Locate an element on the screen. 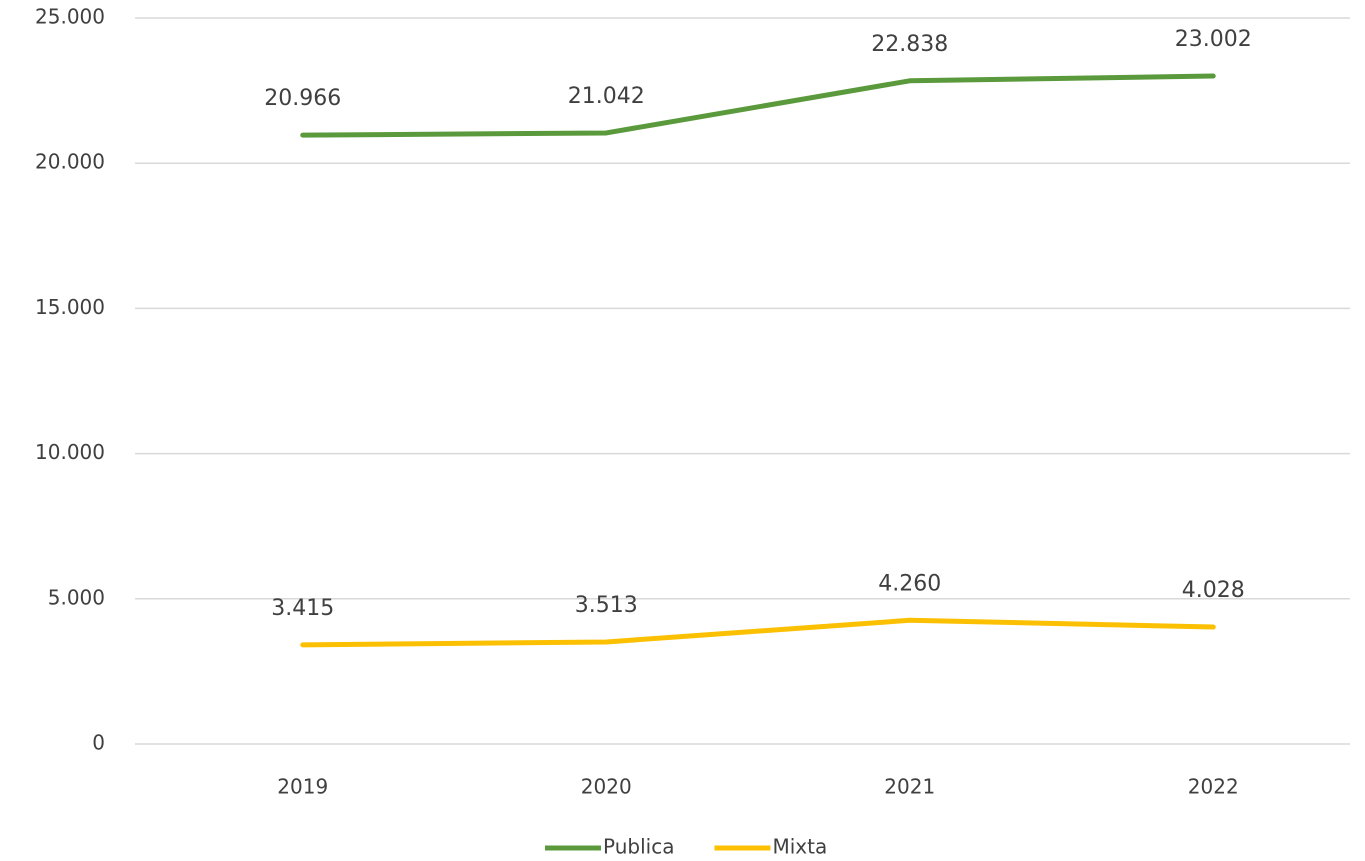 The height and width of the screenshot is (861, 1365). data-label: 23.002 is located at coordinates (1213, 39).